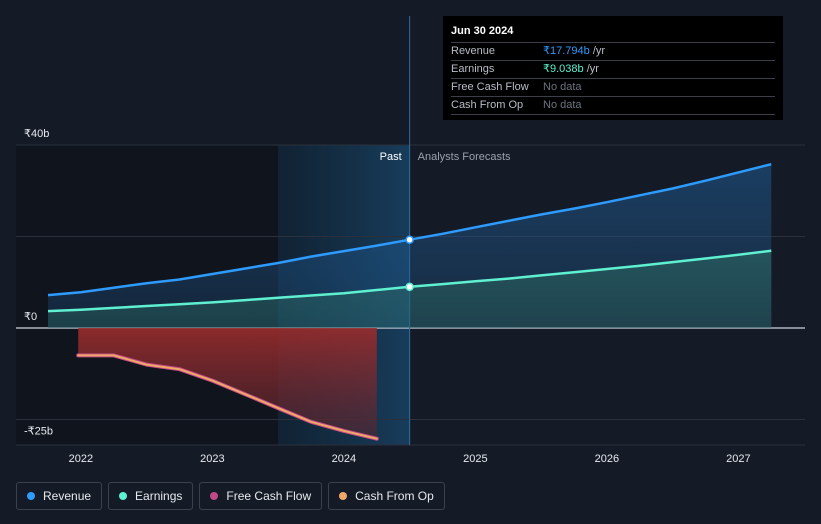 This screenshot has height=524, width=821. What do you see at coordinates (409, 239) in the screenshot?
I see `revenue-marker` at bounding box center [409, 239].